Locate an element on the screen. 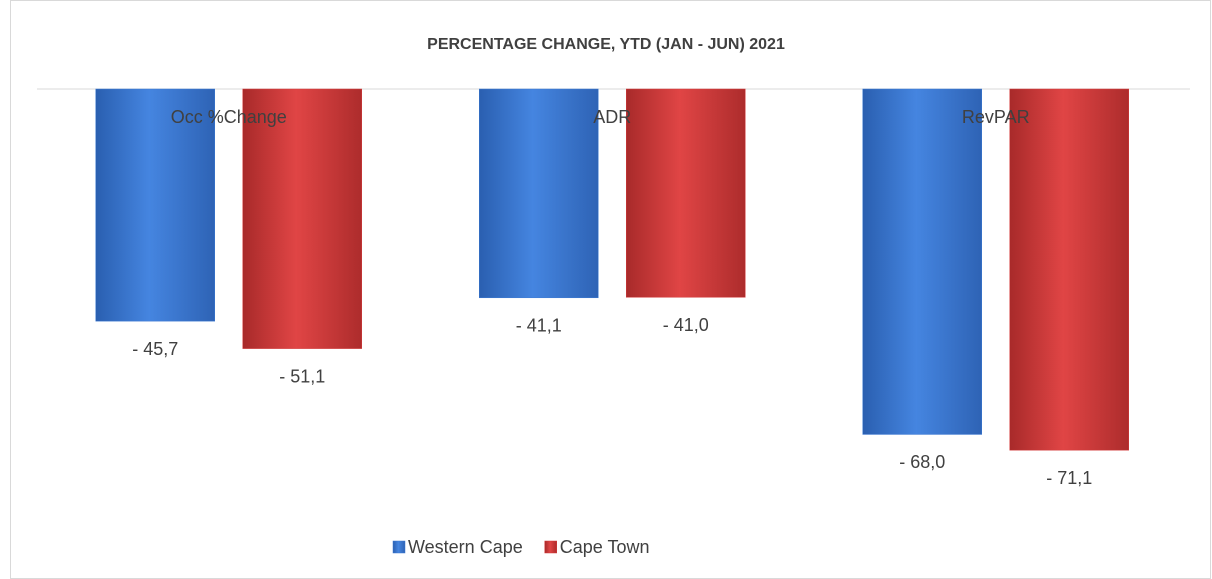 The image size is (1212, 579). value-label: - 41,1 is located at coordinates (539, 326).